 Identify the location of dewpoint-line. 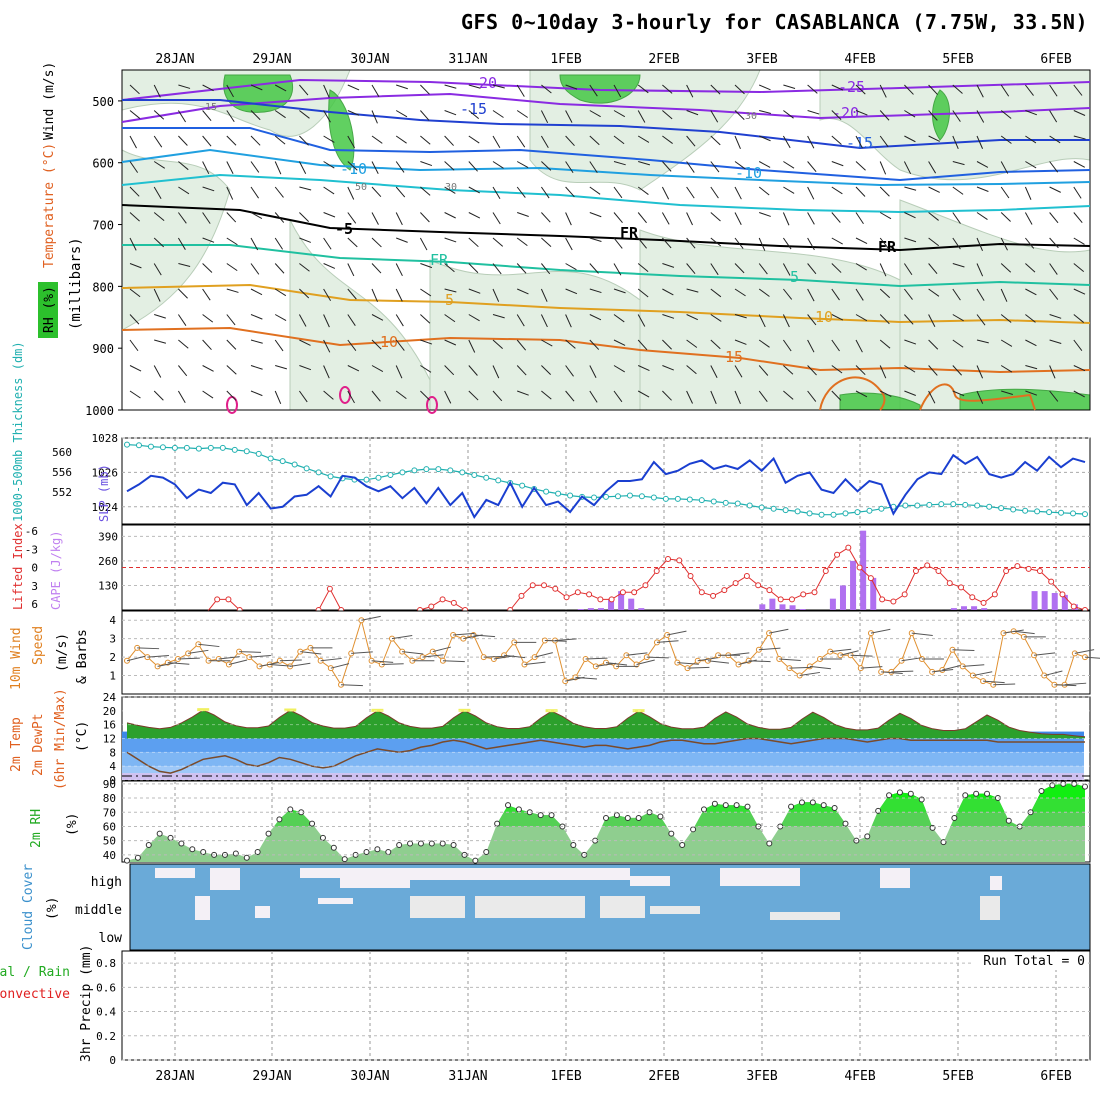
(605, 755).